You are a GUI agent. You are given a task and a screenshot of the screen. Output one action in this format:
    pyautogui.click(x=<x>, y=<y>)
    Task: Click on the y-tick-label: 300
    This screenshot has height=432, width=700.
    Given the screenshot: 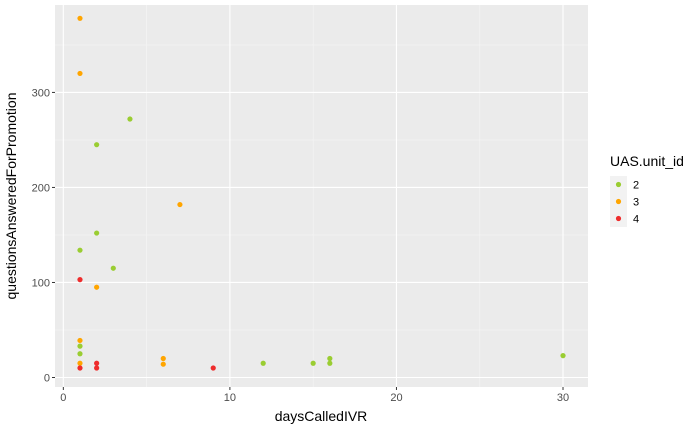 What is the action you would take?
    pyautogui.click(x=41, y=93)
    